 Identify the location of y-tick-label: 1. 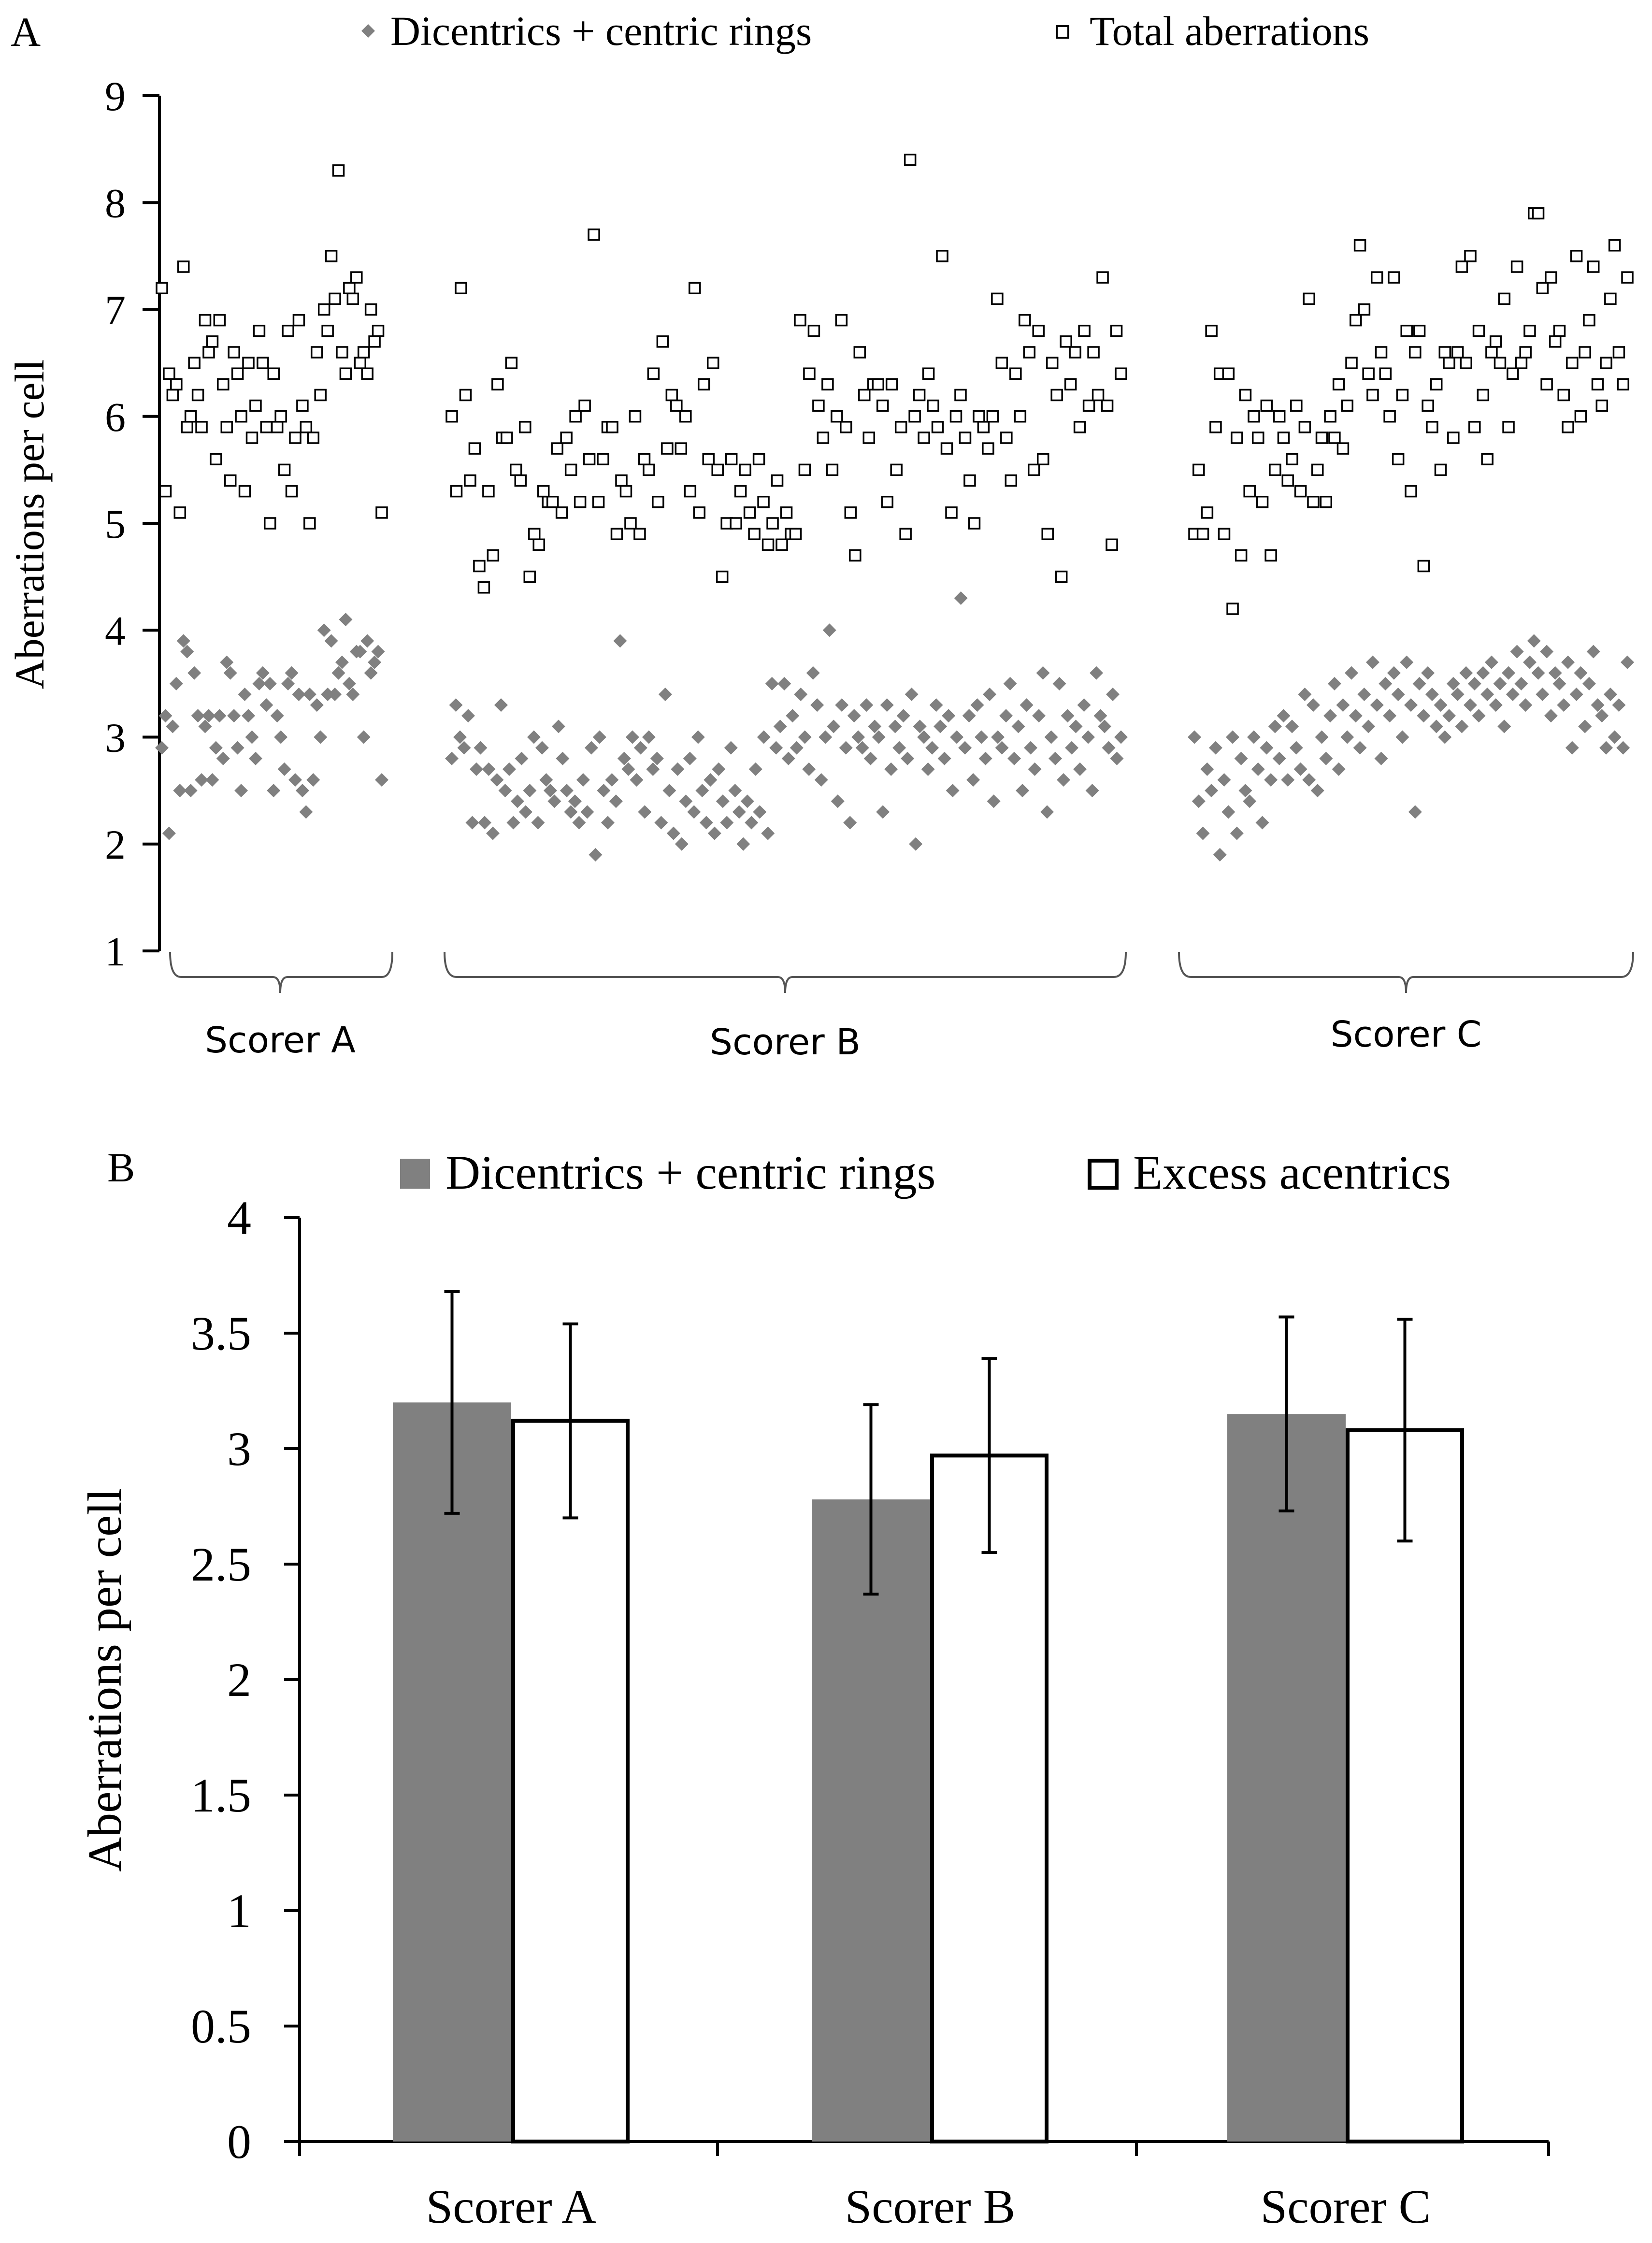
(115, 951).